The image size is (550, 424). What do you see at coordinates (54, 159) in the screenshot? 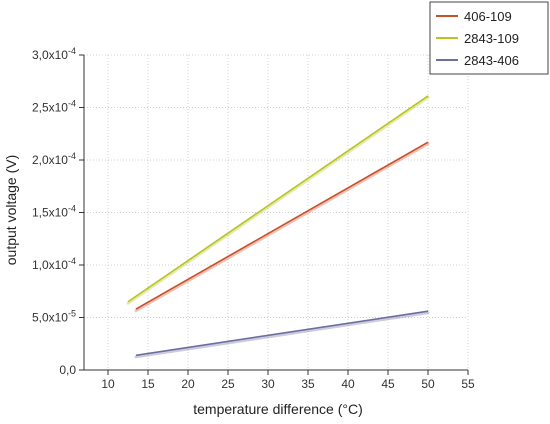
I see `y-tick-label: 2,0x10⁻⁴` at bounding box center [54, 159].